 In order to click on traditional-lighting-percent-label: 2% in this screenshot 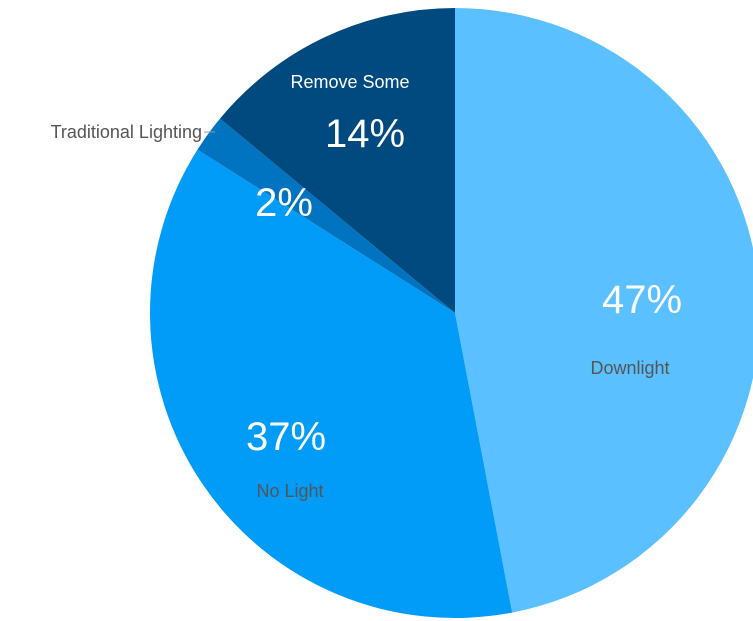, I will do `click(284, 203)`.